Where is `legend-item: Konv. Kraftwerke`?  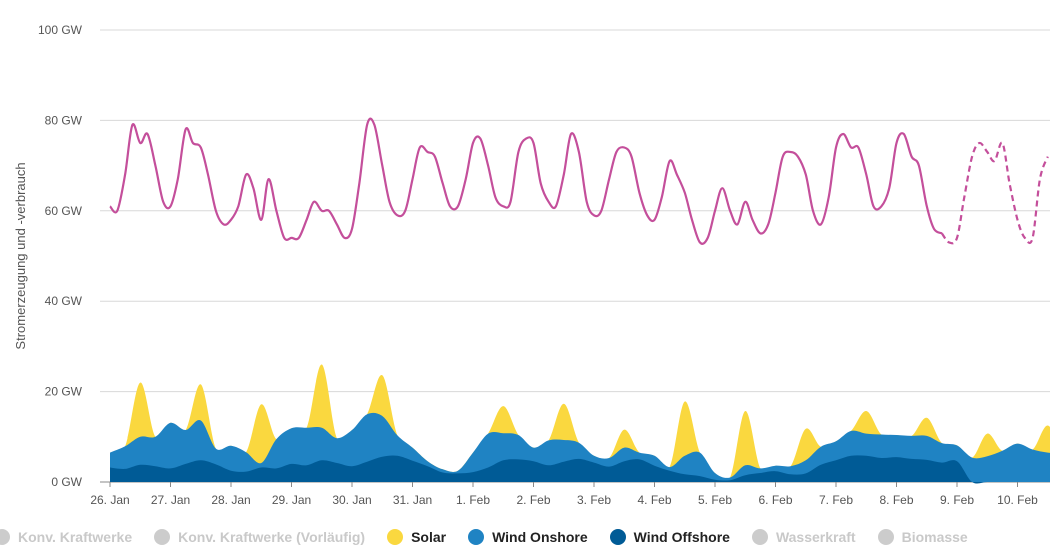
legend-item: Konv. Kraftwerke is located at coordinates (66, 537).